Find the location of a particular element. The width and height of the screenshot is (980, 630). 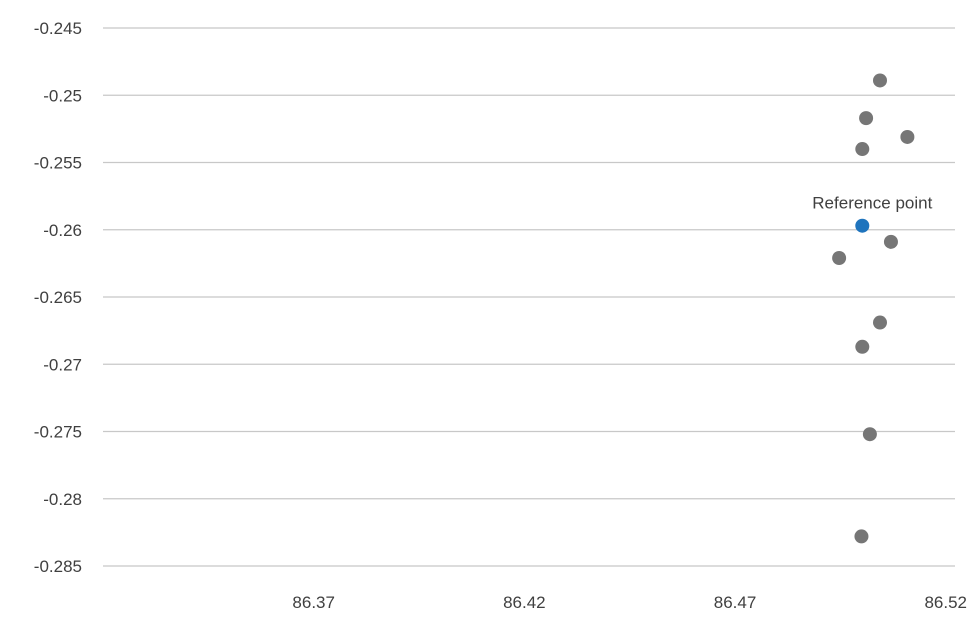

data-points is located at coordinates (873, 308).